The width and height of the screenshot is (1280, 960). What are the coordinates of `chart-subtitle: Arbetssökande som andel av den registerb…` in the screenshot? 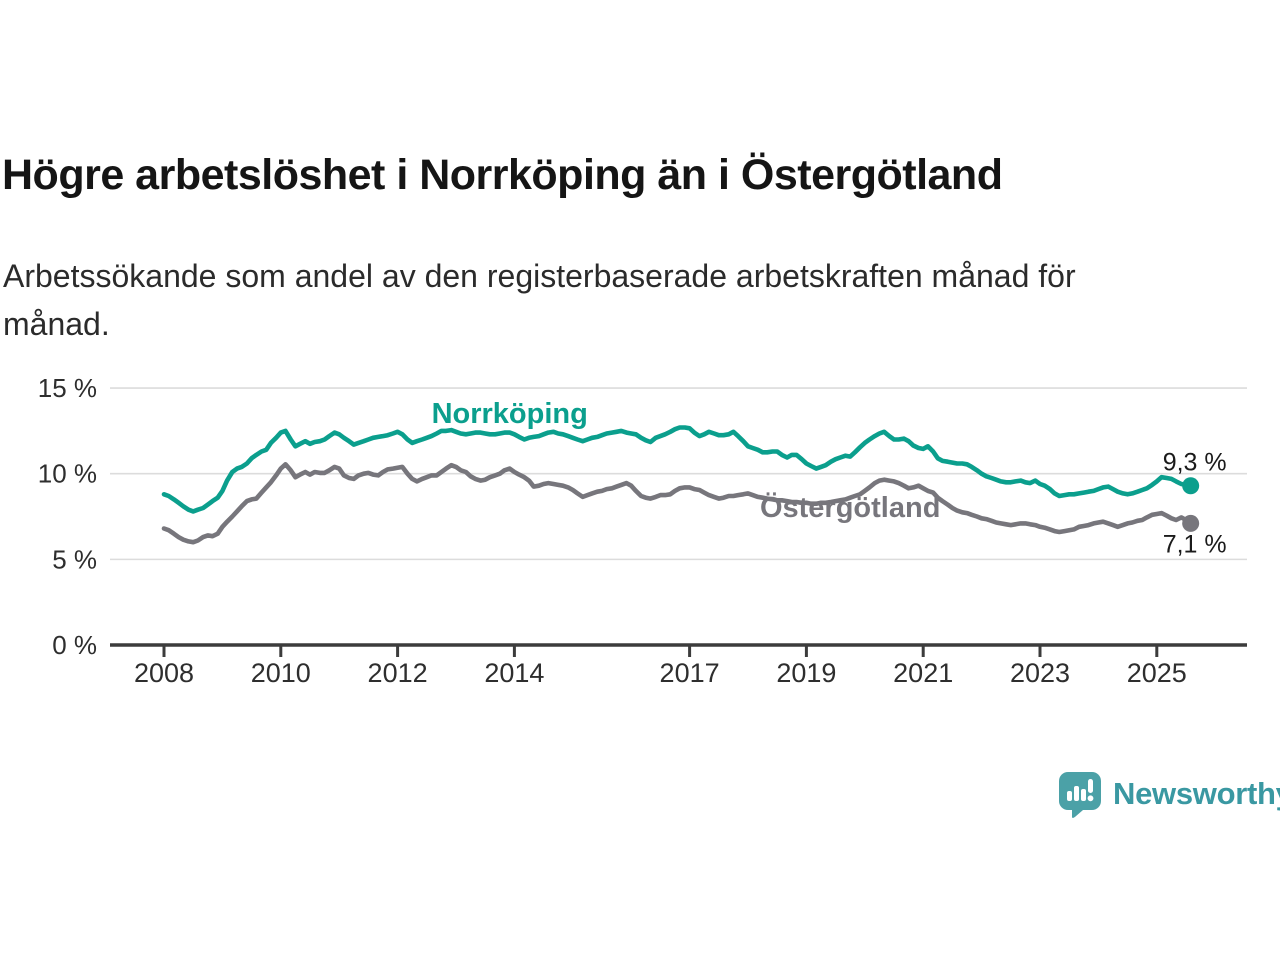 It's located at (613, 300).